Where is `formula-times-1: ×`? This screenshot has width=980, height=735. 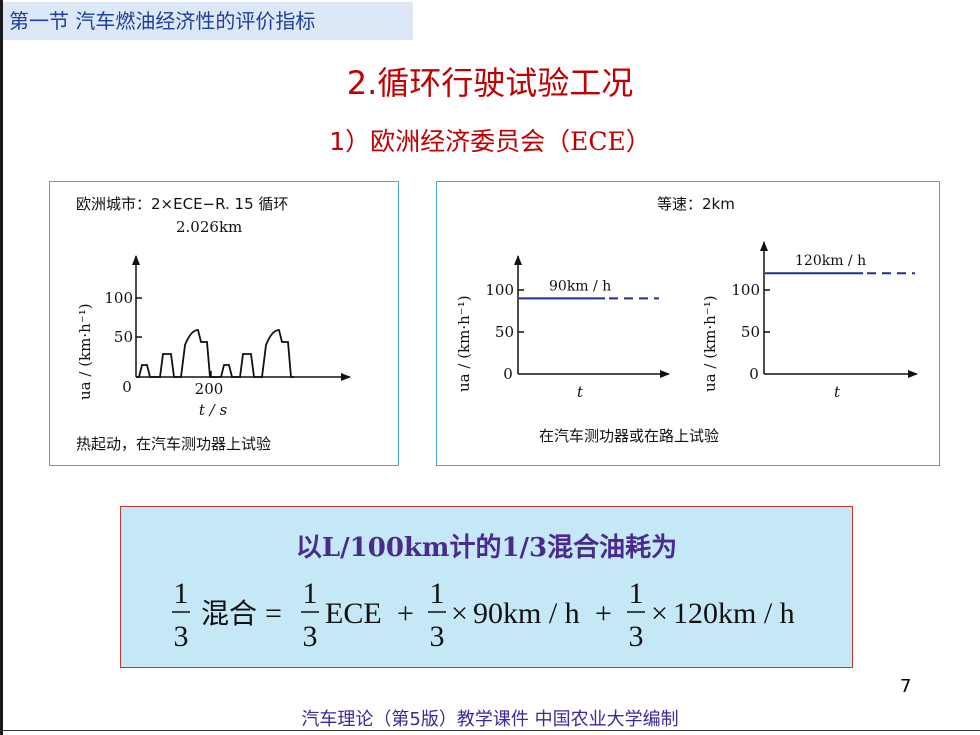
formula-times-1: × is located at coordinates (459, 613).